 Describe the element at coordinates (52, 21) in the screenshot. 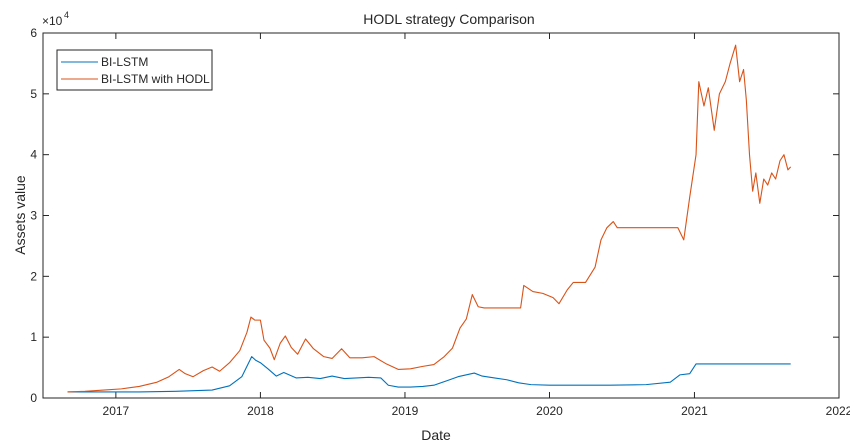

I see `y-exponent-base: ×10` at that location.